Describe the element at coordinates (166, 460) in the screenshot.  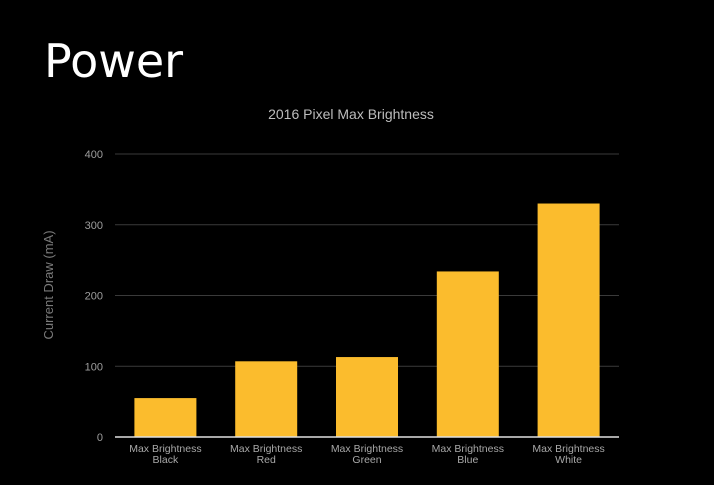
I see `x-tick-label-line: Black` at that location.